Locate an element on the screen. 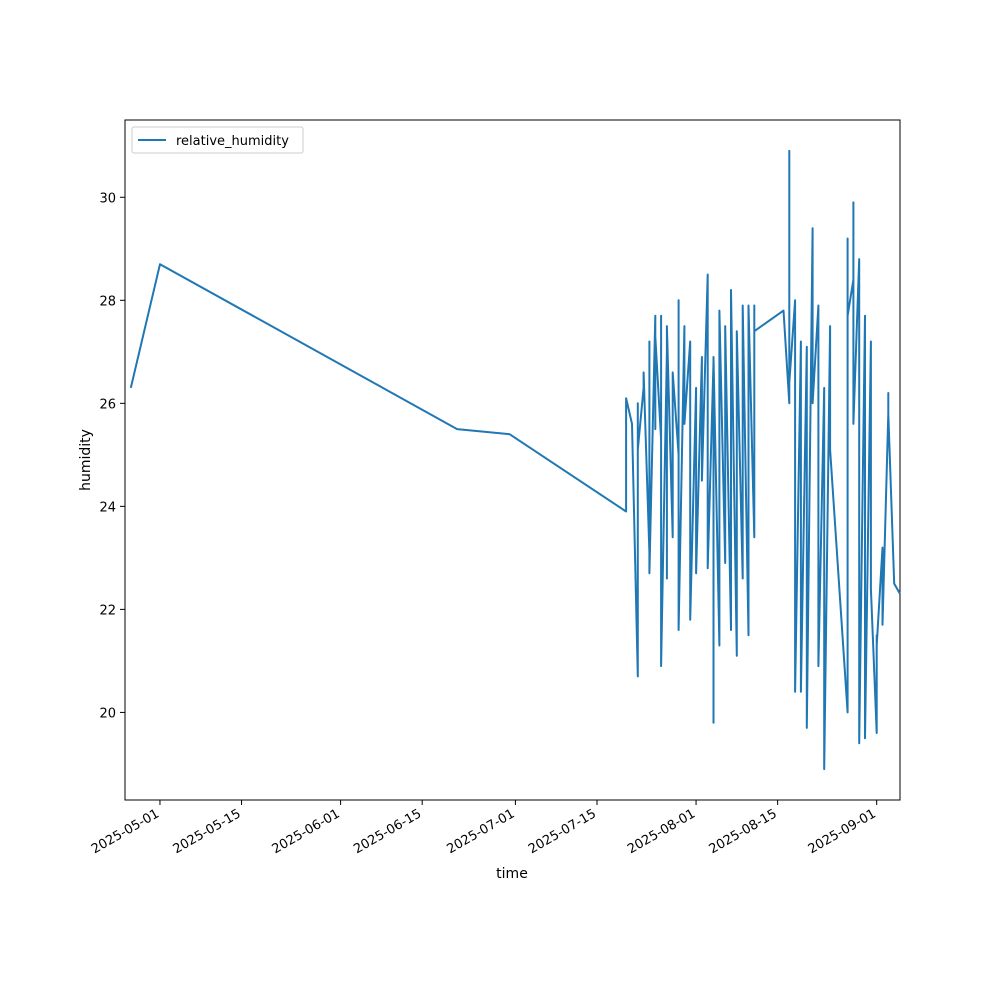 This screenshot has height=1000, width=1000. y-tick-label: 28 is located at coordinates (107, 301).